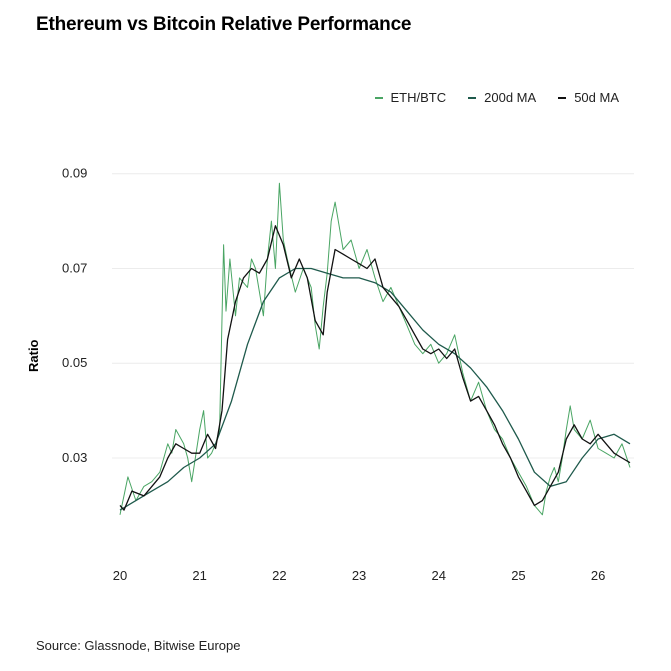 The height and width of the screenshot is (671, 671). What do you see at coordinates (518, 575) in the screenshot?
I see `x-tick-label: 25` at bounding box center [518, 575].